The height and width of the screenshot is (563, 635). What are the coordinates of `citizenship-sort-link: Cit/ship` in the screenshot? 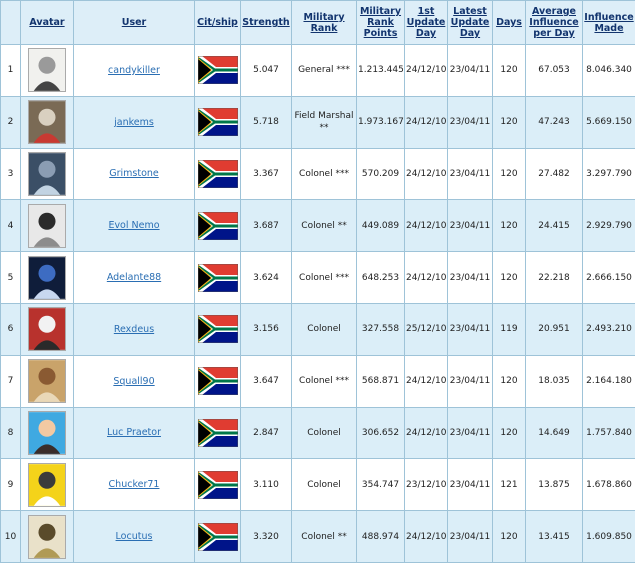 It's located at (217, 22).